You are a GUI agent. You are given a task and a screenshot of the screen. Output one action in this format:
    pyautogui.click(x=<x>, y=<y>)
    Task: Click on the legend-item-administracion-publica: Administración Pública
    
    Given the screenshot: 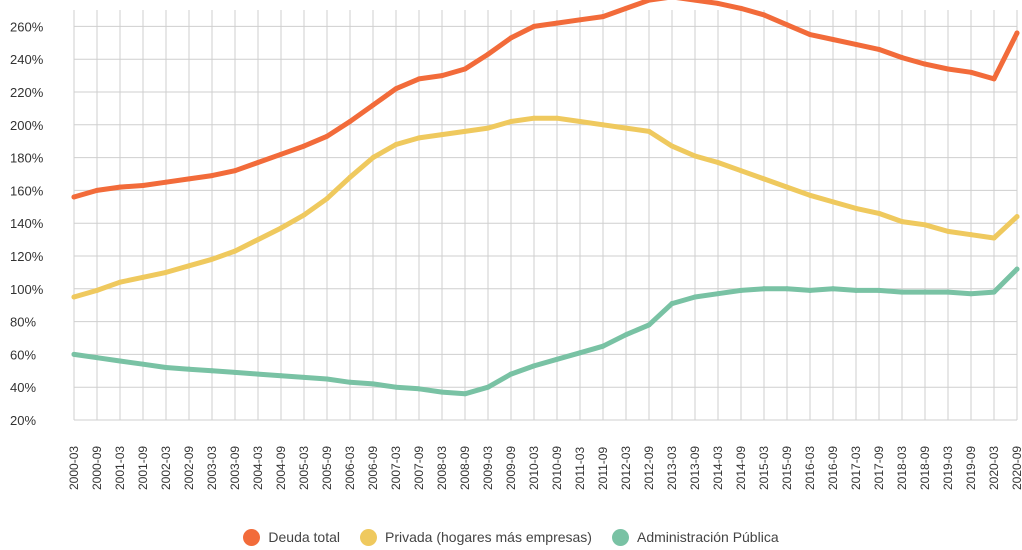 What is the action you would take?
    pyautogui.click(x=695, y=537)
    